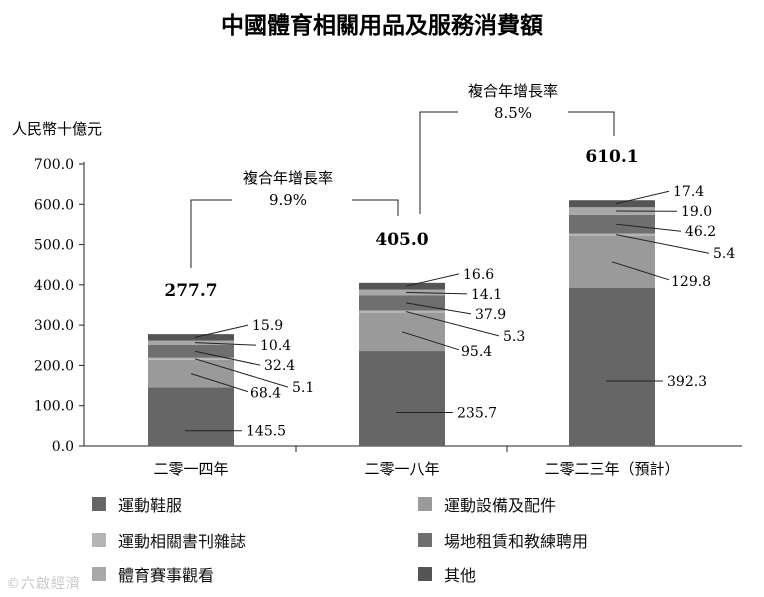 Image resolution: width=764 pixels, height=597 pixels. What do you see at coordinates (43, 584) in the screenshot?
I see `watermark: ©六啟經濟` at bounding box center [43, 584].